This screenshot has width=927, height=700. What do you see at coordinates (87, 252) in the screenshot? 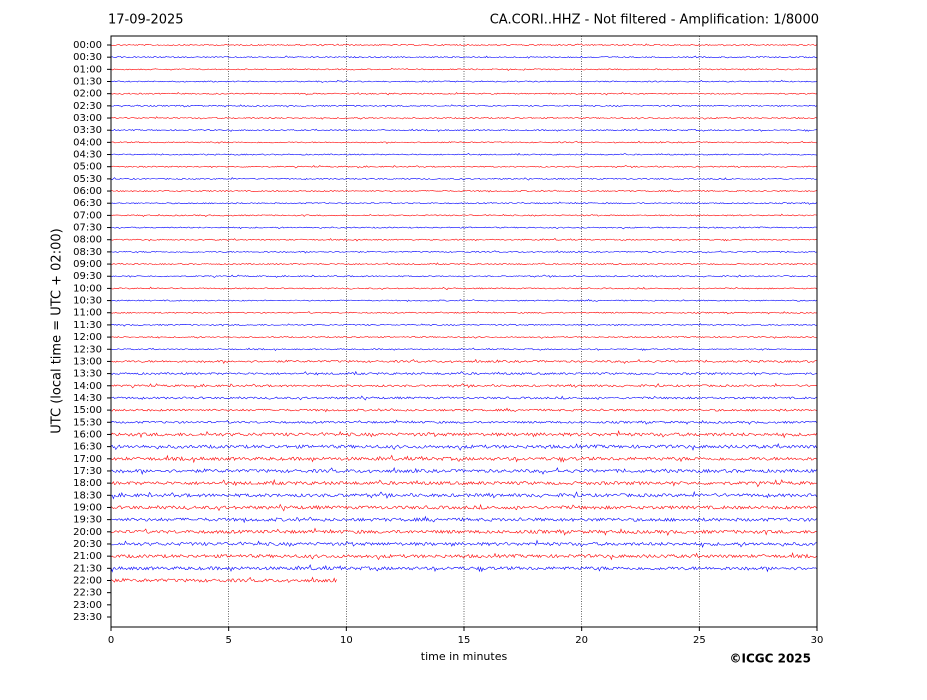
I see `y-tick-label: 08:30` at bounding box center [87, 252].